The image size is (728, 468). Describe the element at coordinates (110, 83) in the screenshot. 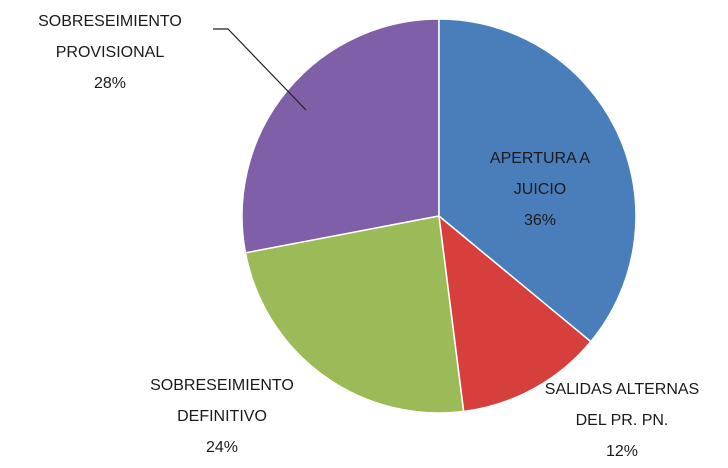

I see `value-label: 28%` at that location.